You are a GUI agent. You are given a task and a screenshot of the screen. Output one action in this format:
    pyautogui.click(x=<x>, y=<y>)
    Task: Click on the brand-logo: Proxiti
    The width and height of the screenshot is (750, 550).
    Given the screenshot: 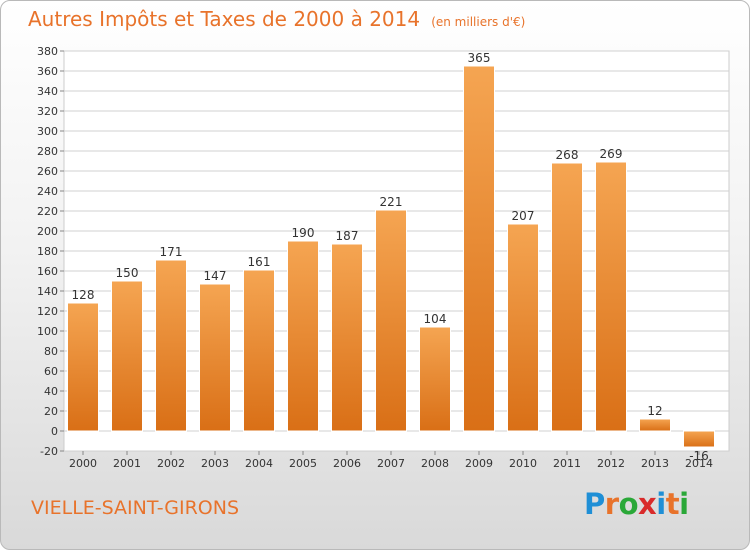 What is the action you would take?
    pyautogui.click(x=636, y=504)
    